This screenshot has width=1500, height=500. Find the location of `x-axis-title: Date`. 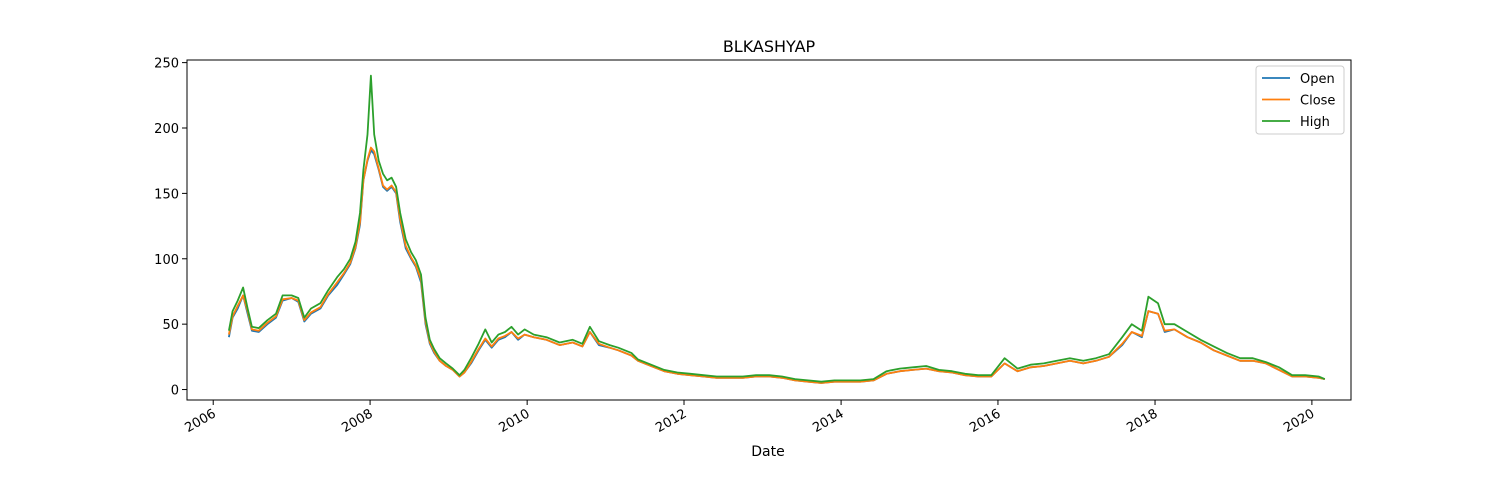

x-axis-title: Date is located at coordinates (767, 452).